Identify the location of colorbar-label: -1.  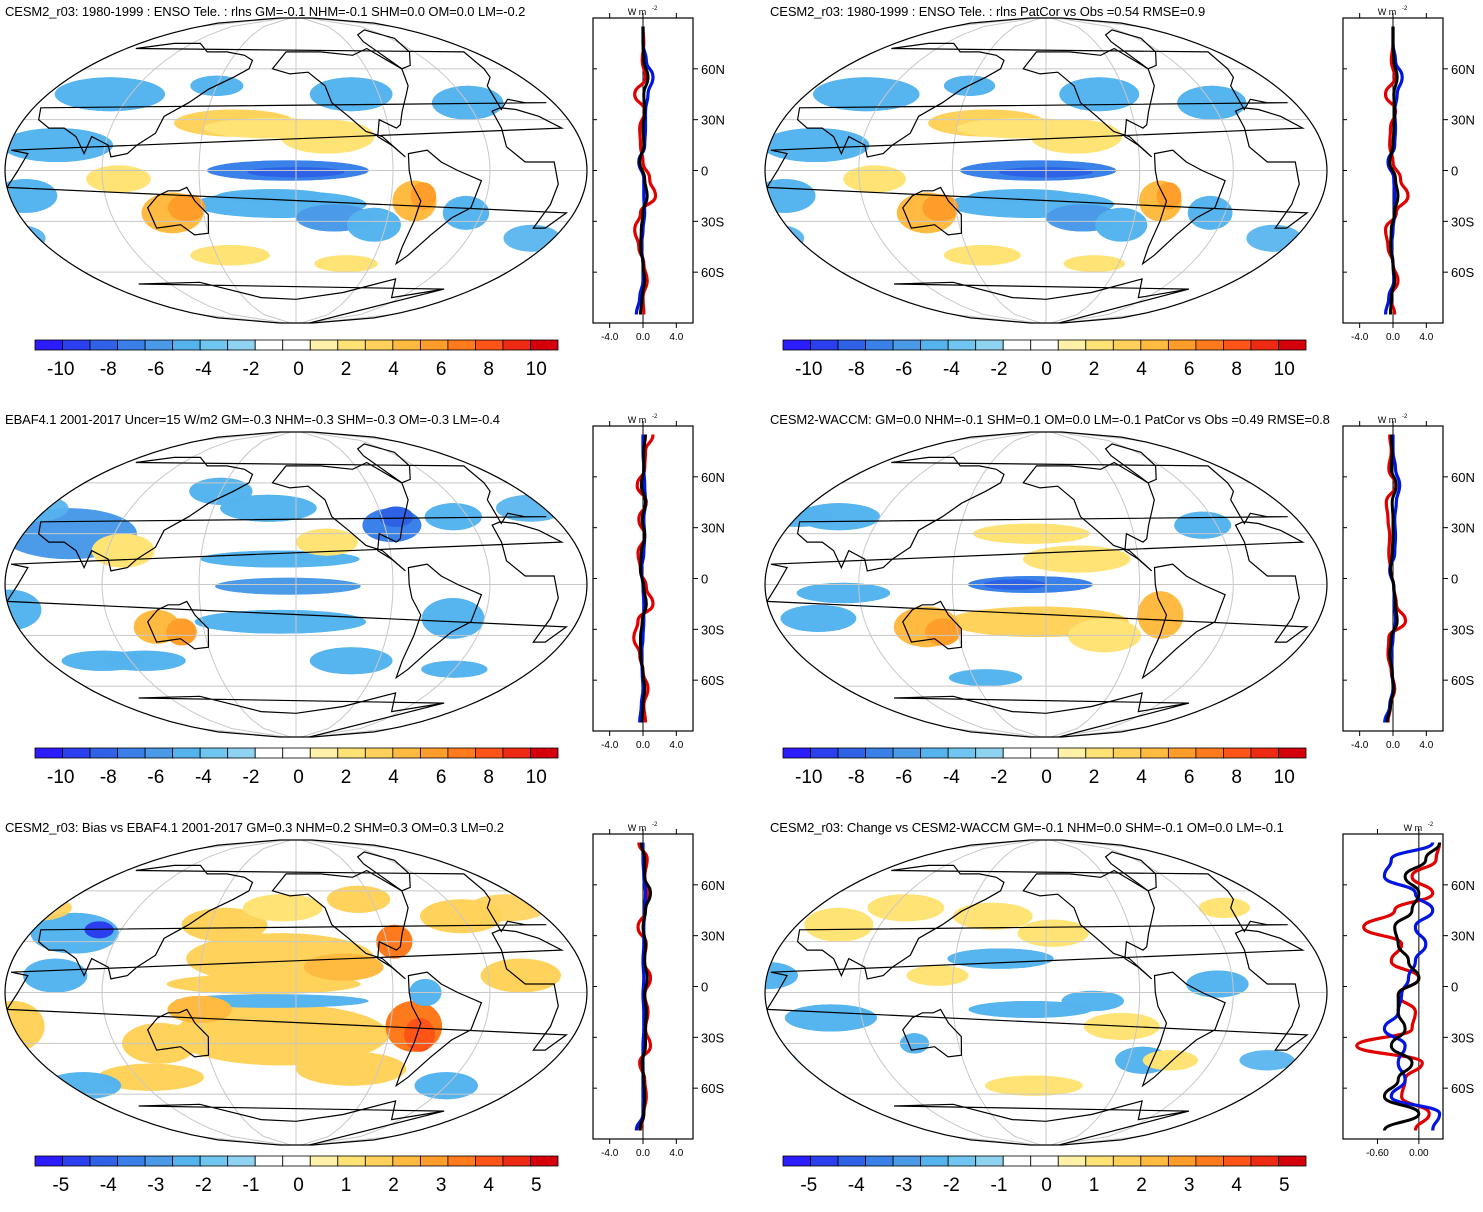
(251, 1185).